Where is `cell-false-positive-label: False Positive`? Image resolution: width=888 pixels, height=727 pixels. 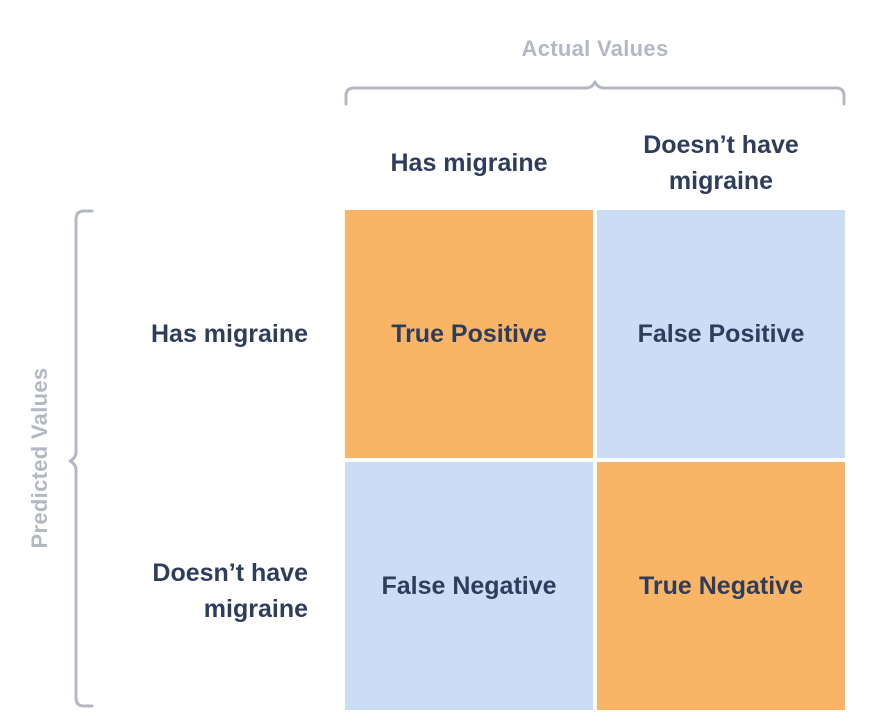 cell-false-positive-label: False Positive is located at coordinates (721, 333).